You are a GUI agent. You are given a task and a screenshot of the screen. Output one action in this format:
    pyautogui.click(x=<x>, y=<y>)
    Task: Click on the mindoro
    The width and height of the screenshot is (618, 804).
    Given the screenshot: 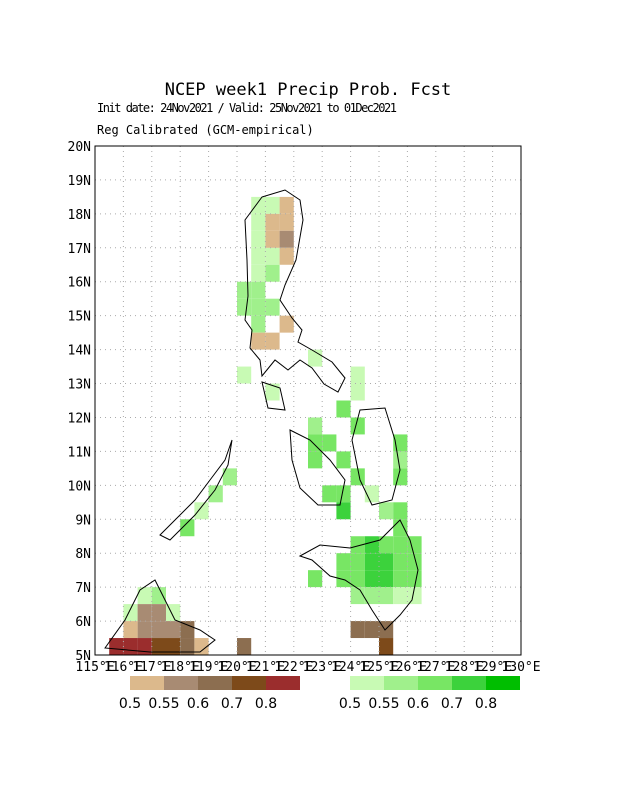 What is the action you would take?
    pyautogui.click(x=273, y=396)
    